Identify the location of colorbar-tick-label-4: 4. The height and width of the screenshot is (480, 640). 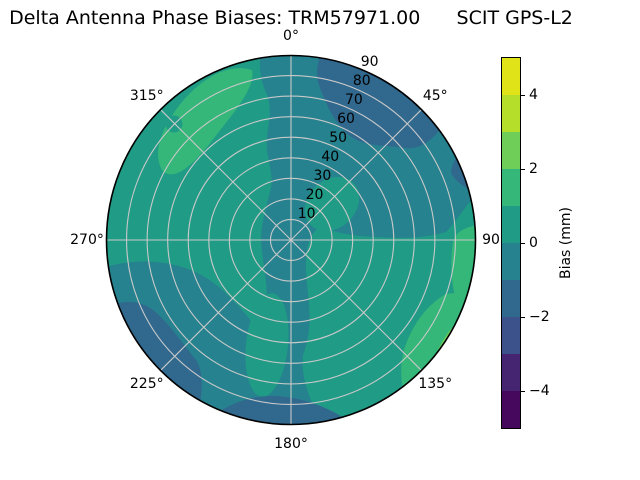
(533, 95).